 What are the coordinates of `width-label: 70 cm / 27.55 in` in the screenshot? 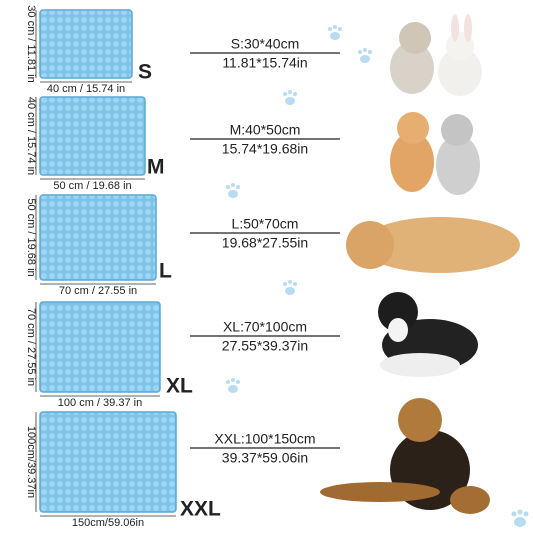 It's located at (98, 291).